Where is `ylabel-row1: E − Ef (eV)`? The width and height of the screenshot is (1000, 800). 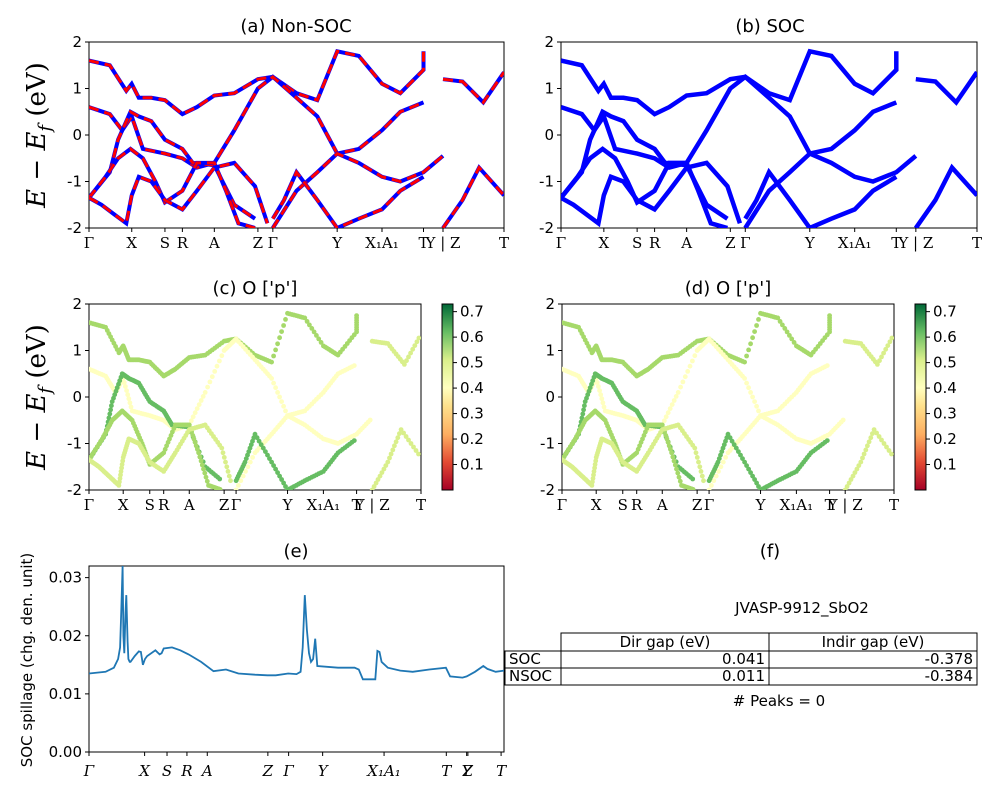 ylabel-row1: E − Ef (eV) is located at coordinates (39, 135).